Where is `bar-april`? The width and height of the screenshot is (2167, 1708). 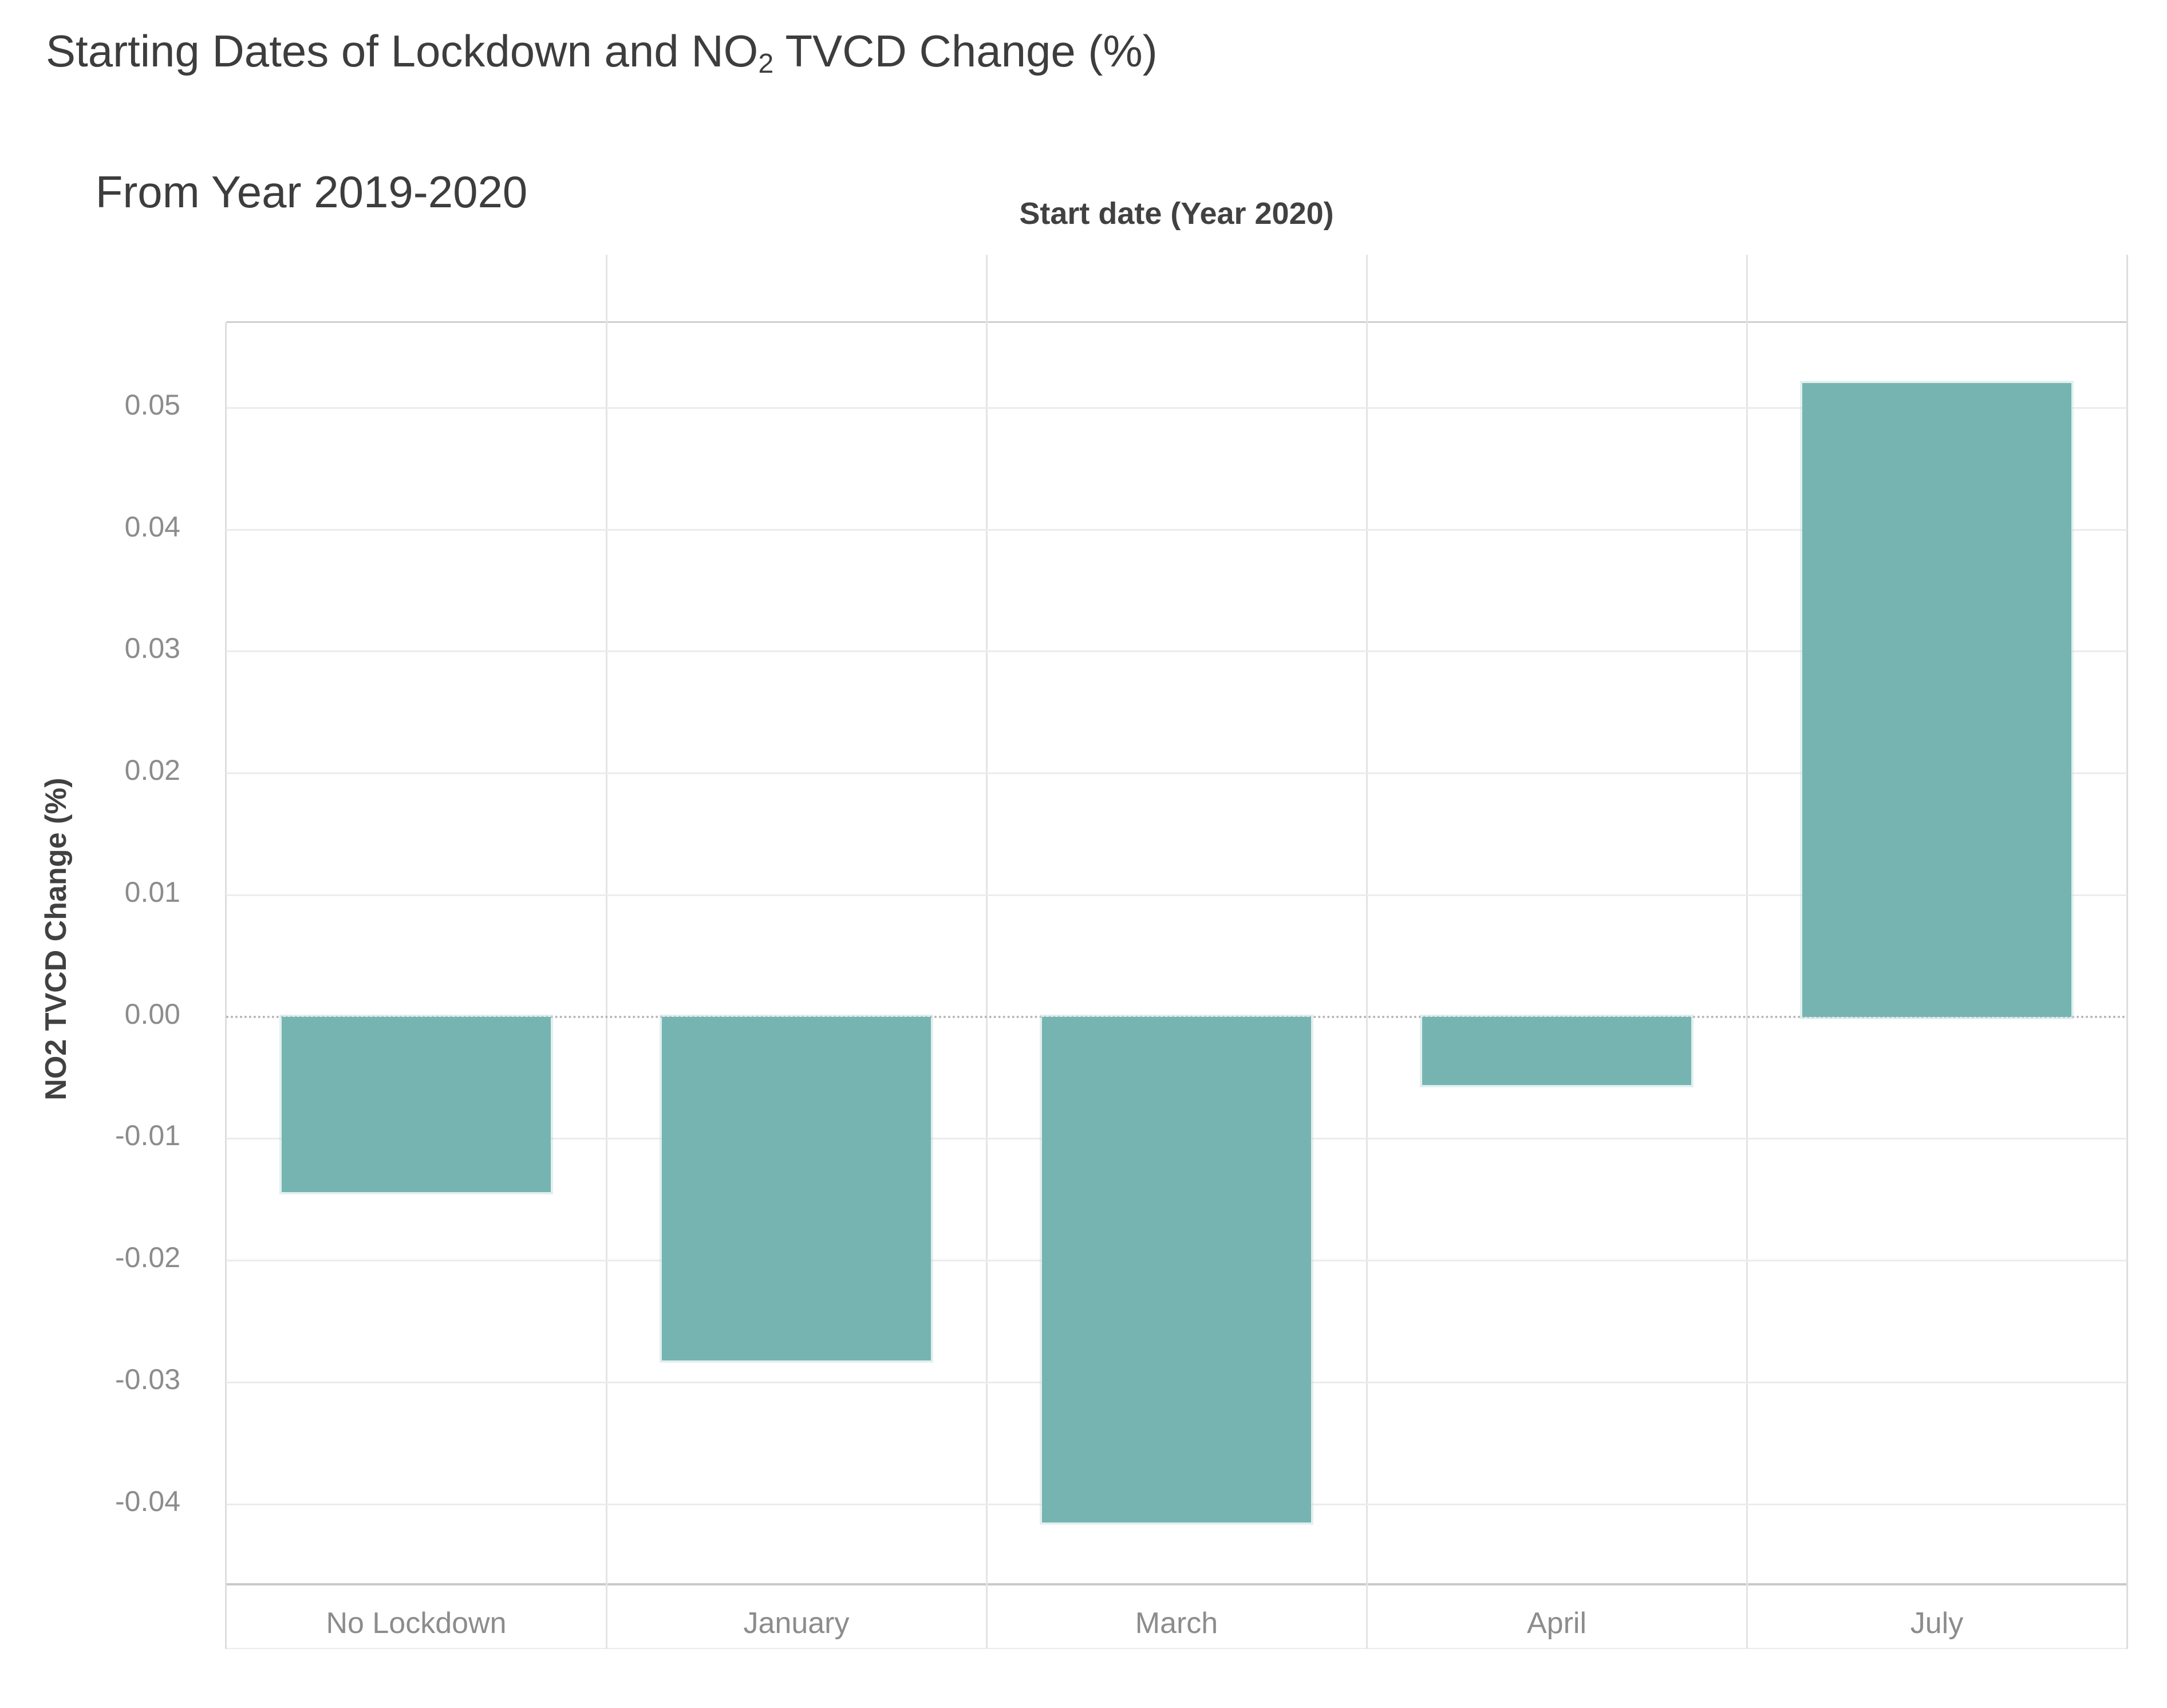
bar-april is located at coordinates (1557, 1051).